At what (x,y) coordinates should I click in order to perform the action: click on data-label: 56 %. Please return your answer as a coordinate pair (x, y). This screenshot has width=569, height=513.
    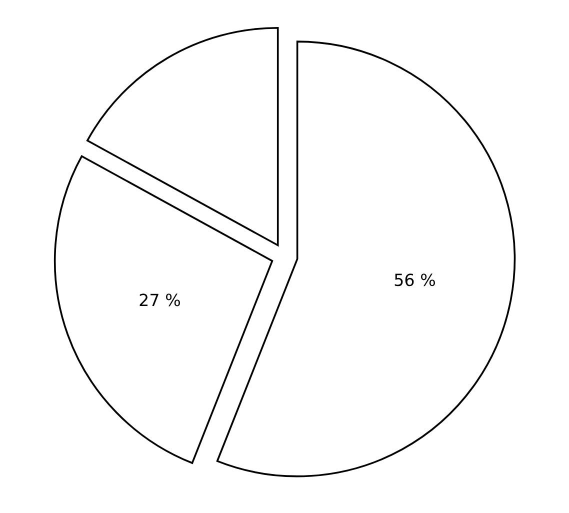
    Looking at the image, I should click on (414, 280).